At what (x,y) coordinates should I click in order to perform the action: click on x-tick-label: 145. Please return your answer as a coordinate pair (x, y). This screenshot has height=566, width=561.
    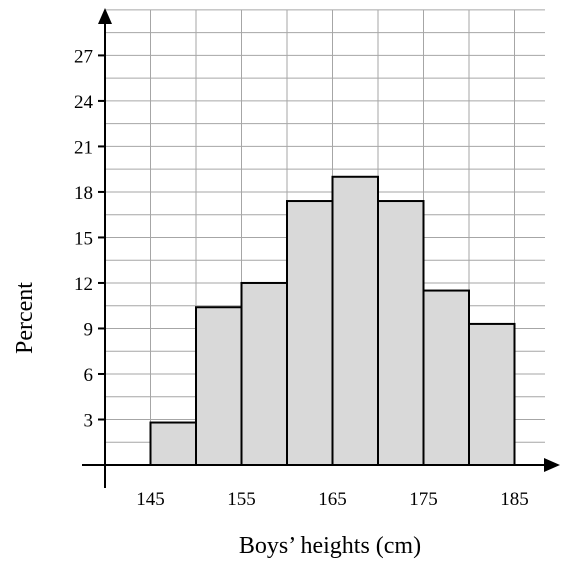
    Looking at the image, I should click on (150, 499).